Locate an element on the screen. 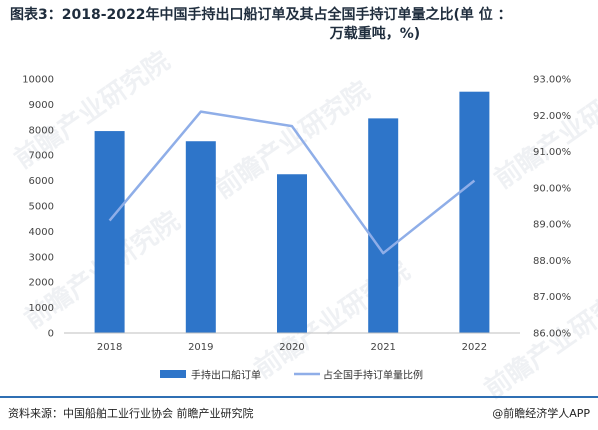 The image size is (598, 430). y-left-tick-label: 0 is located at coordinates (51, 334).